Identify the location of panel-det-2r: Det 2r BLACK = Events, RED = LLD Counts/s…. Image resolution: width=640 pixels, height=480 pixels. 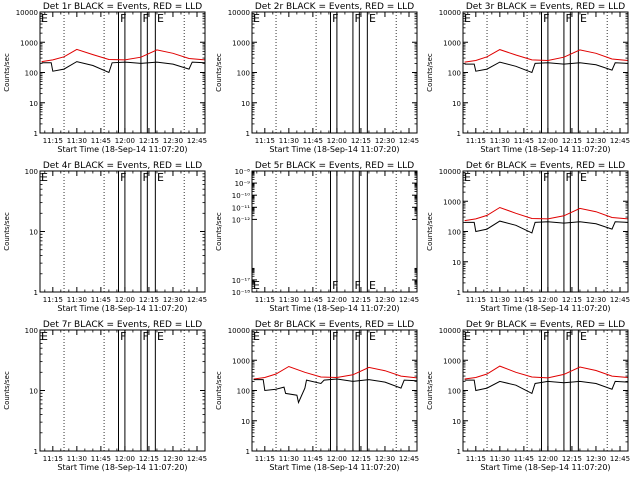
(317, 78).